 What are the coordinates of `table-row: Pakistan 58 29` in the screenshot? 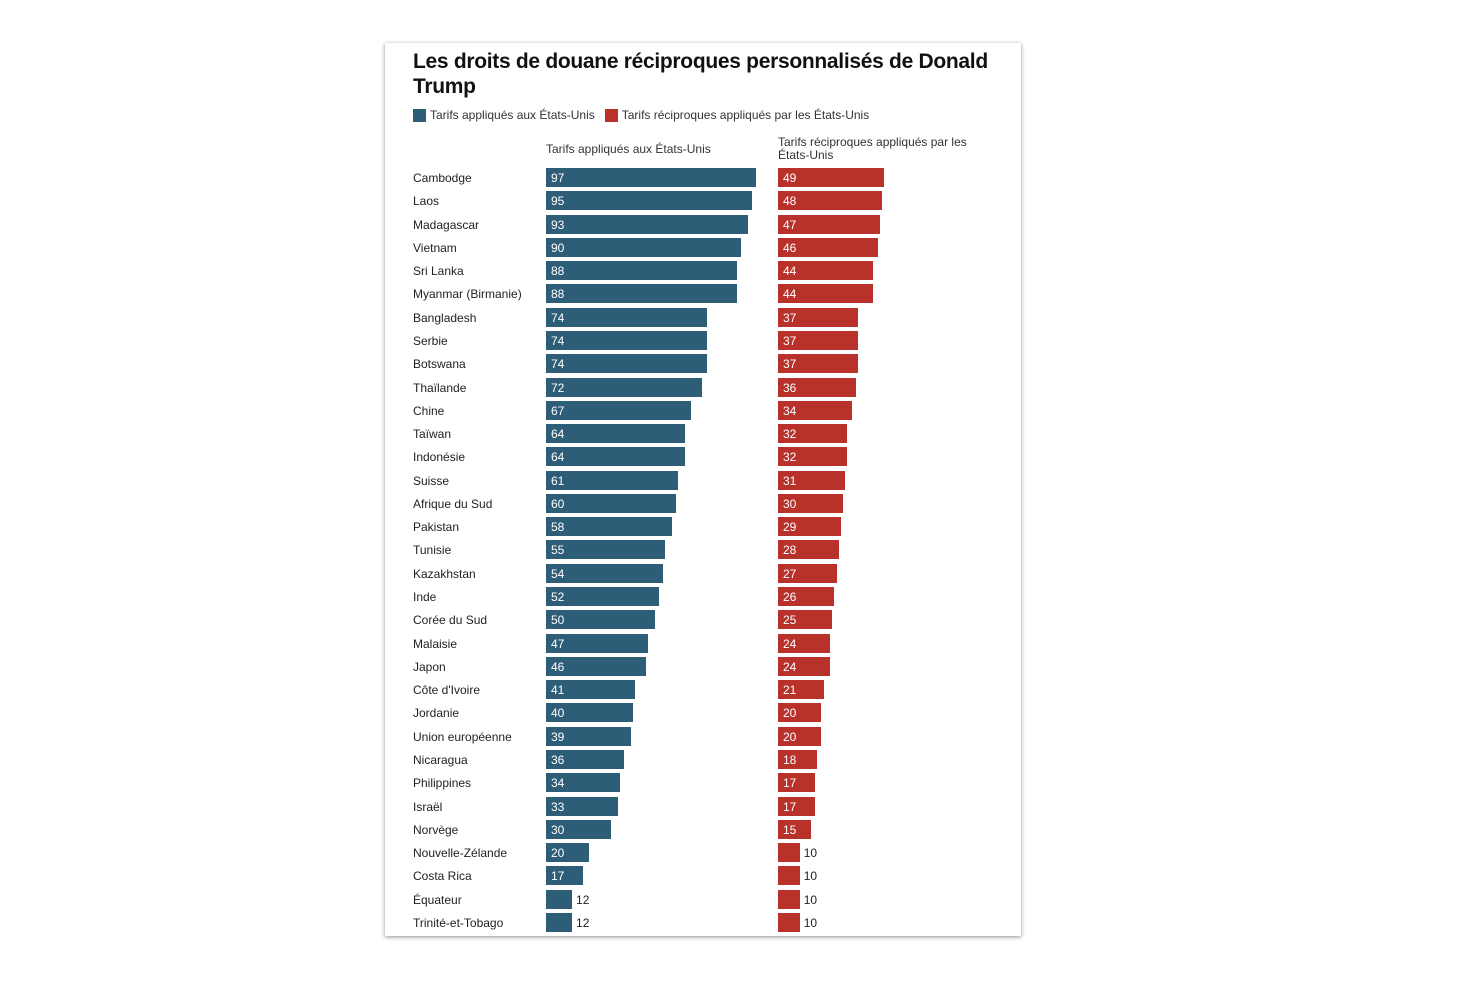 It's located at (703, 527).